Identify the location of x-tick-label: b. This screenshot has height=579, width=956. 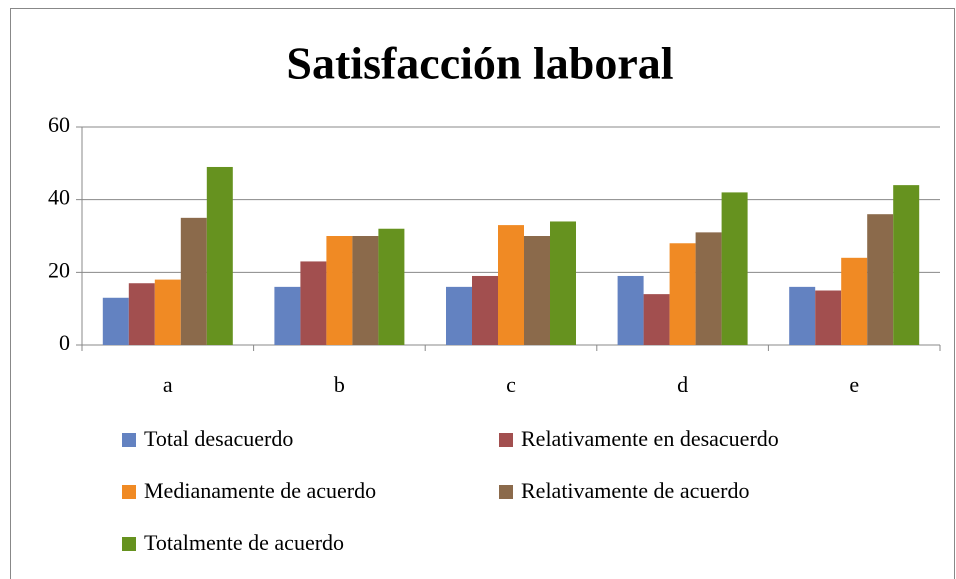
(339, 384).